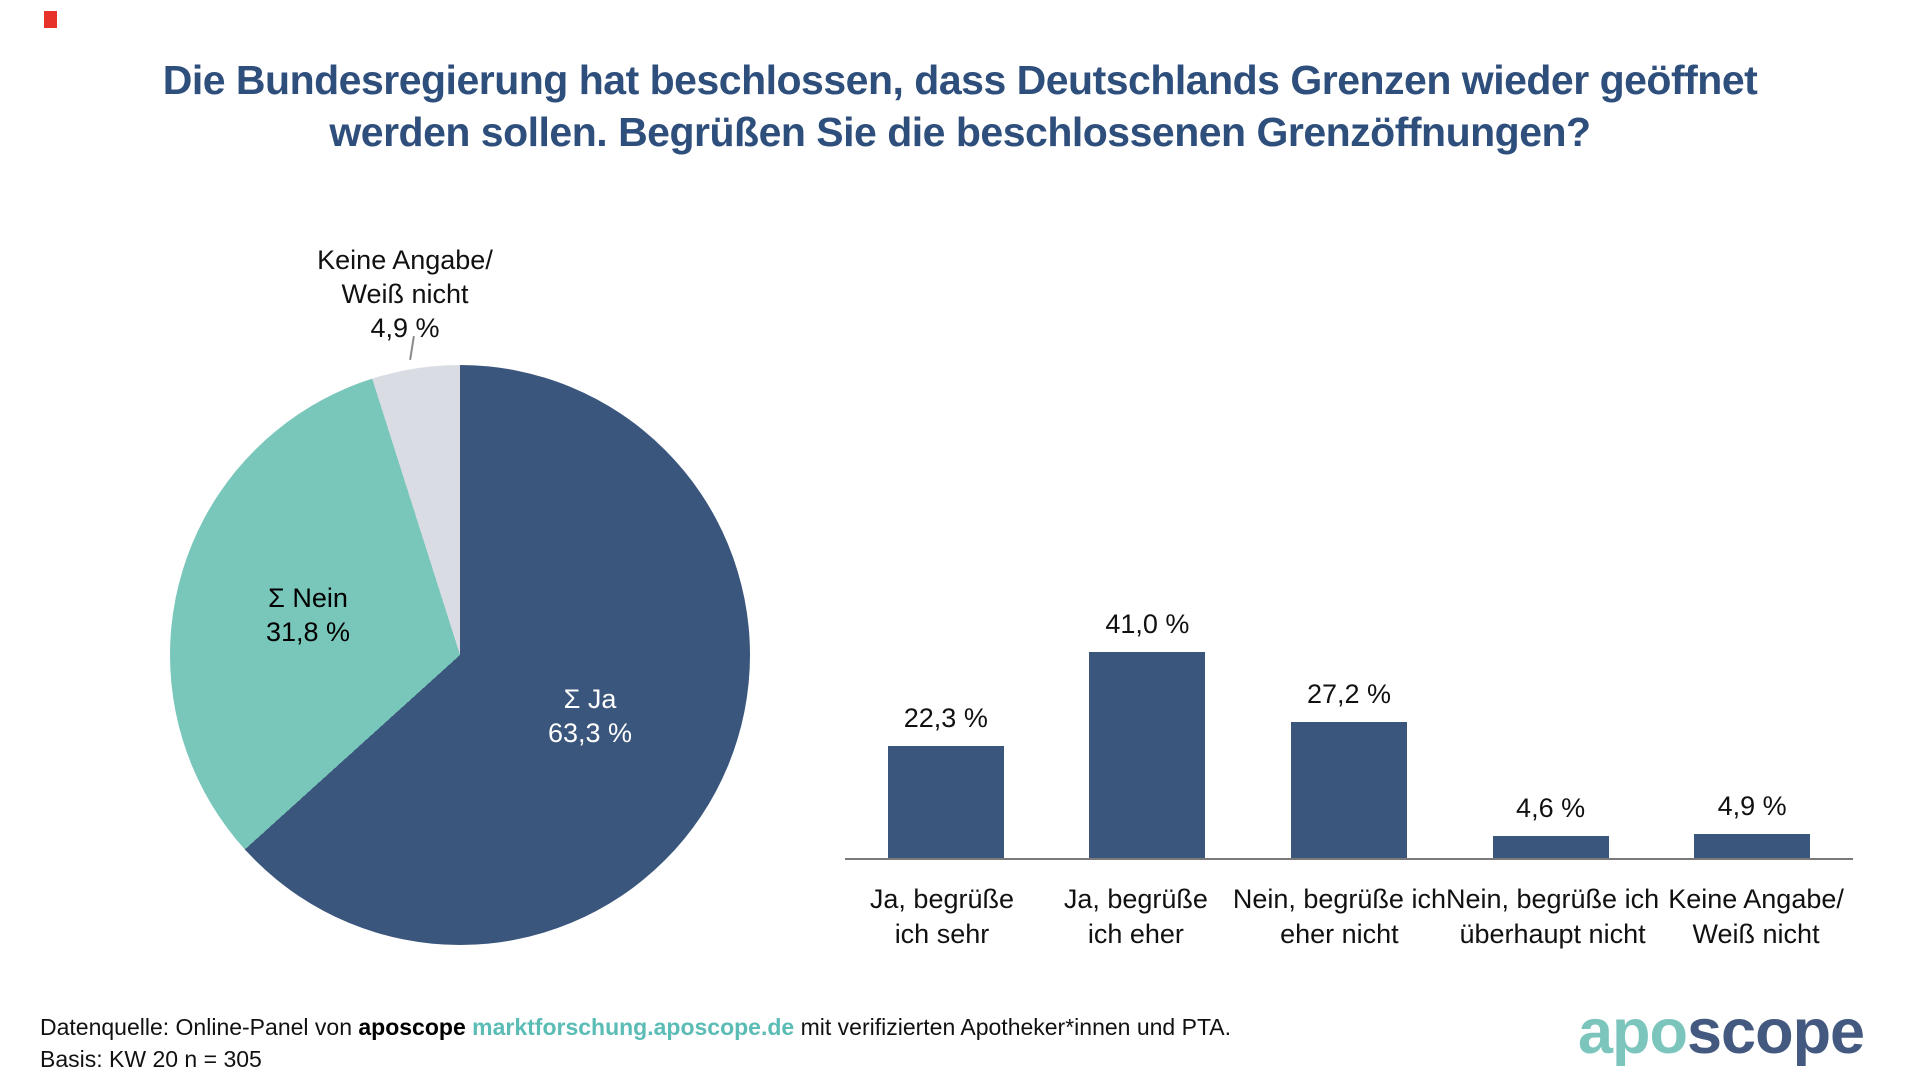 The width and height of the screenshot is (1920, 1080). I want to click on bar-category-label-2: Ja, begrüße ich eher, so click(1135, 916).